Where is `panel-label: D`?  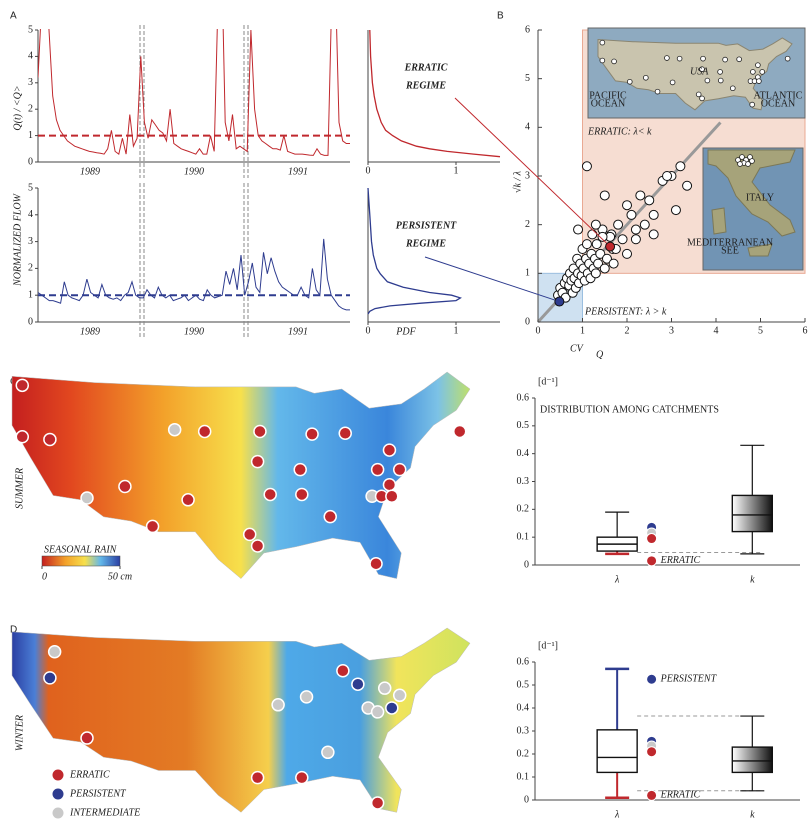 panel-label: D is located at coordinates (13, 630).